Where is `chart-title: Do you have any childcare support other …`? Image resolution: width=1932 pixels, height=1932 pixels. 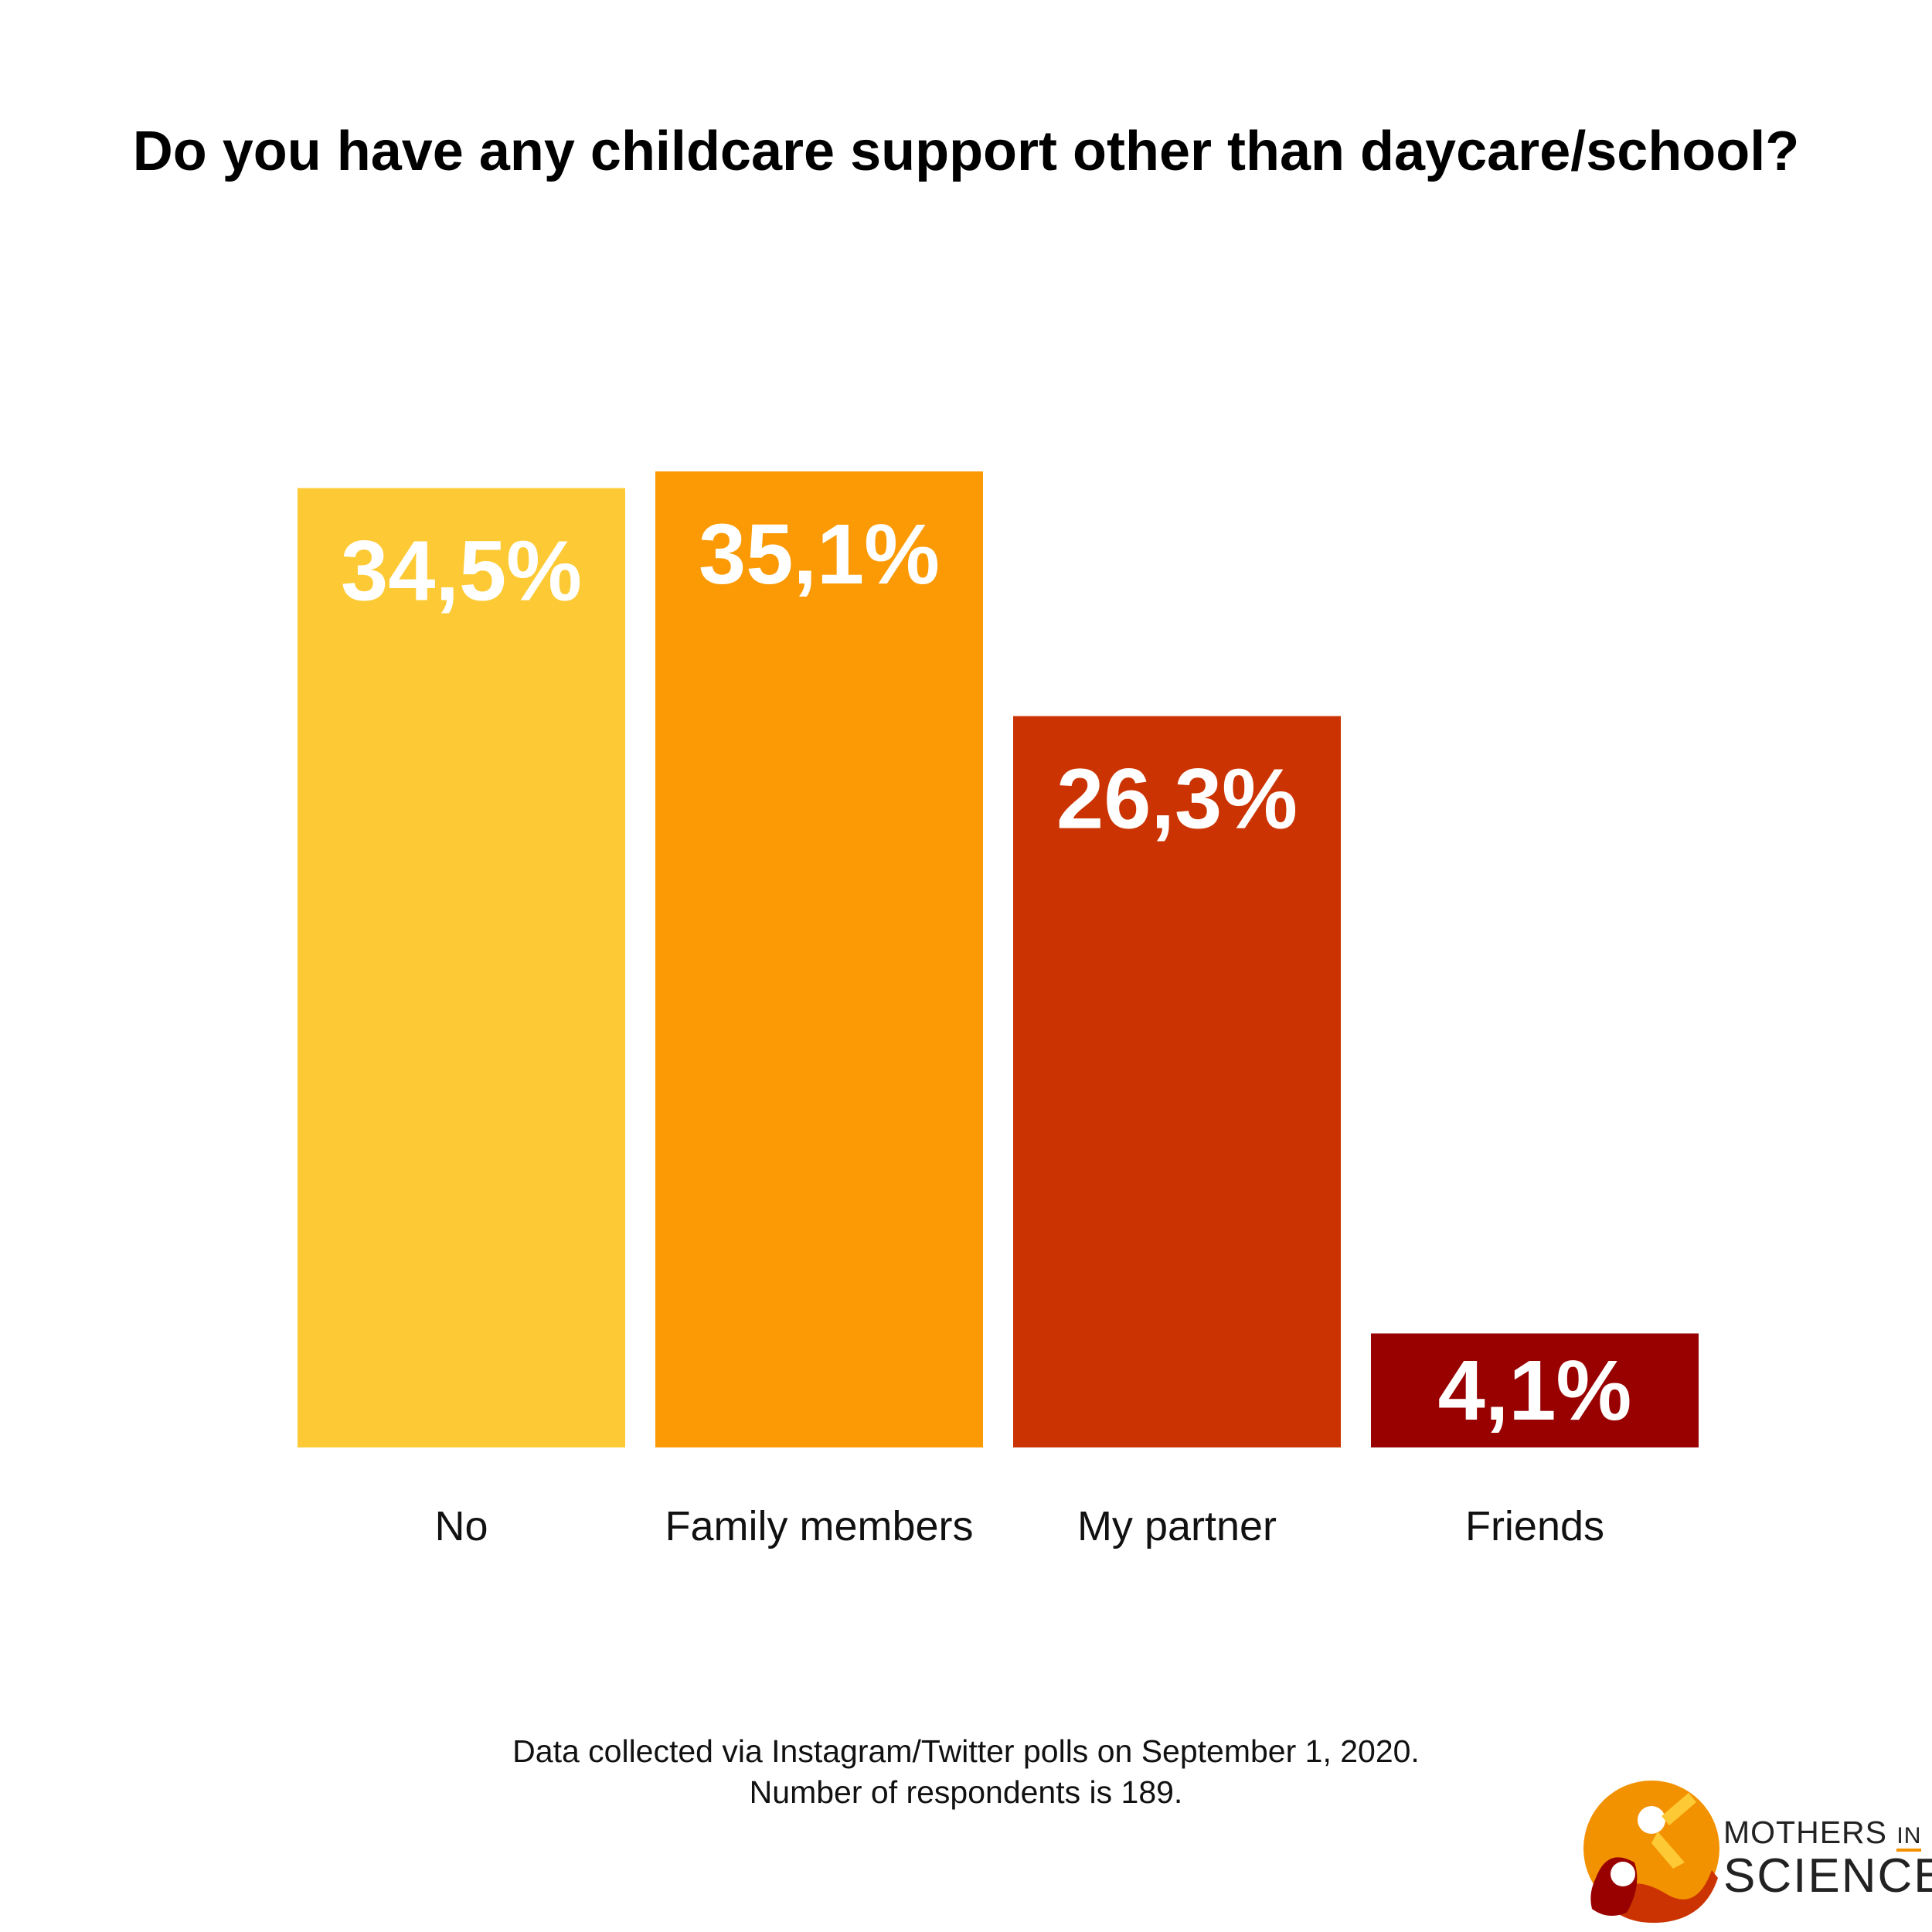 chart-title: Do you have any childcare support other … is located at coordinates (966, 152).